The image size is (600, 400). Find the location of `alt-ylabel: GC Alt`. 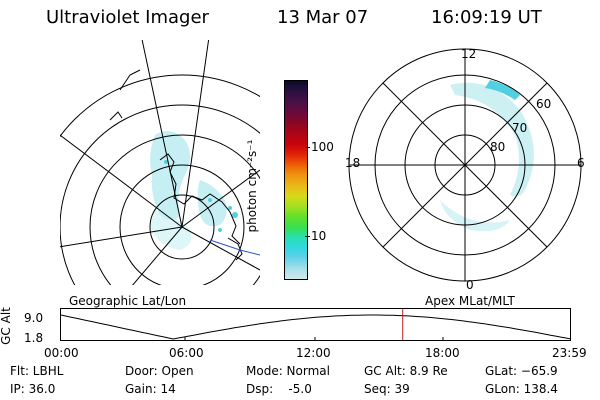

alt-ylabel: GC Alt is located at coordinates (6, 326).